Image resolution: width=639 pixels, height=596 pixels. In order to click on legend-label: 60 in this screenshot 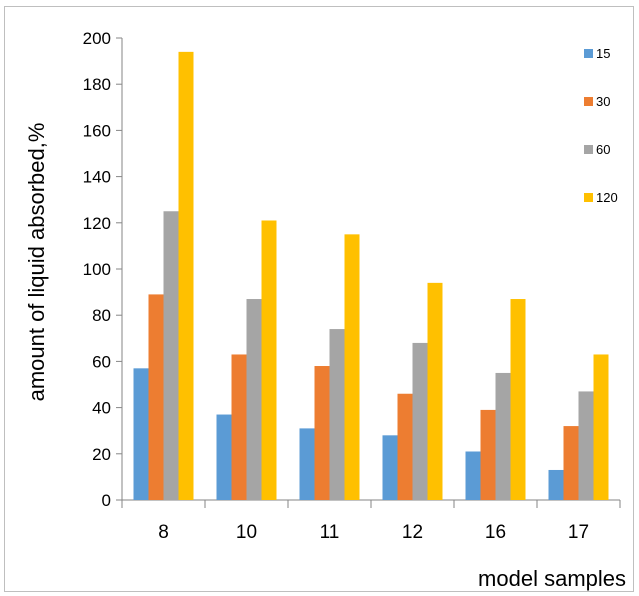, I will do `click(603, 149)`.